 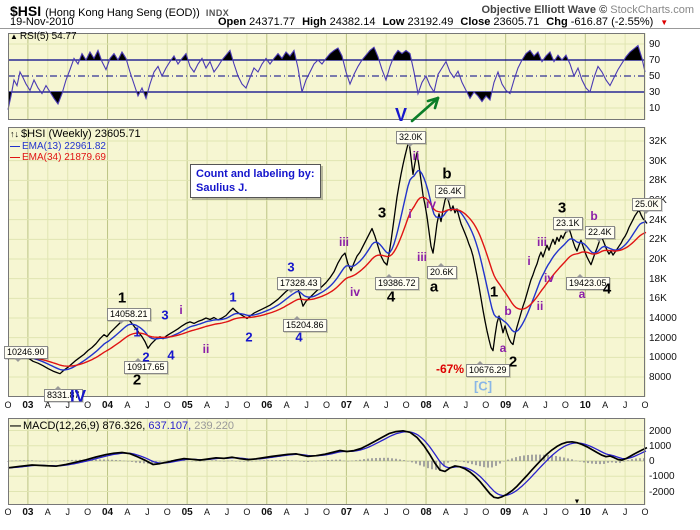 I want to click on x-tick-label: 08, so click(x=426, y=512).